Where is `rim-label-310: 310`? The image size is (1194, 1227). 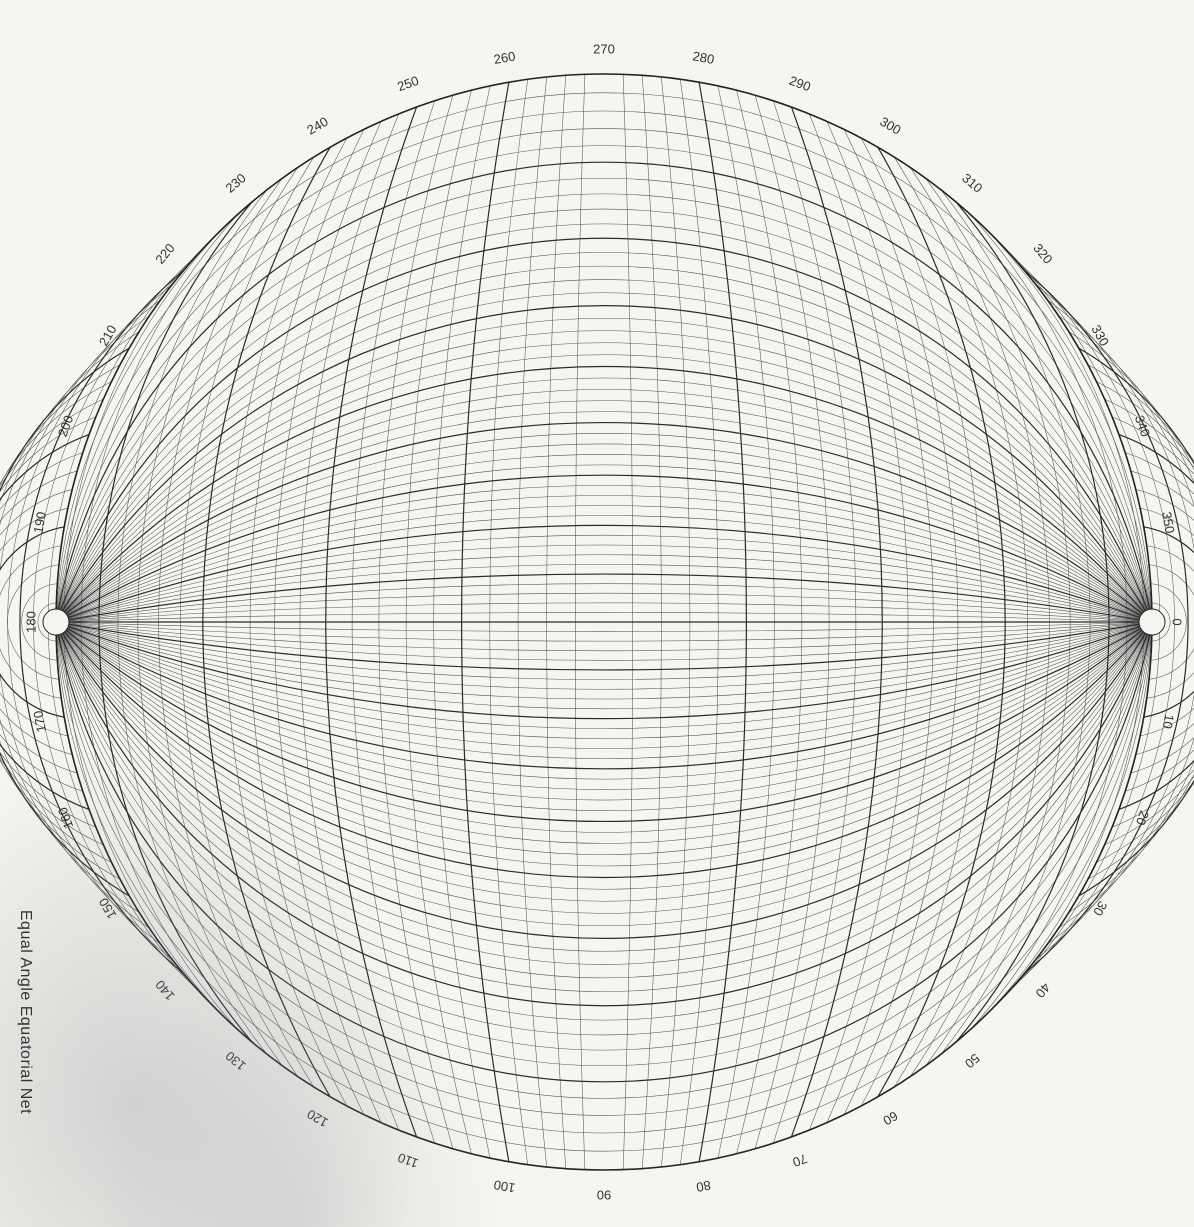 rim-label-310: 310 is located at coordinates (972, 182).